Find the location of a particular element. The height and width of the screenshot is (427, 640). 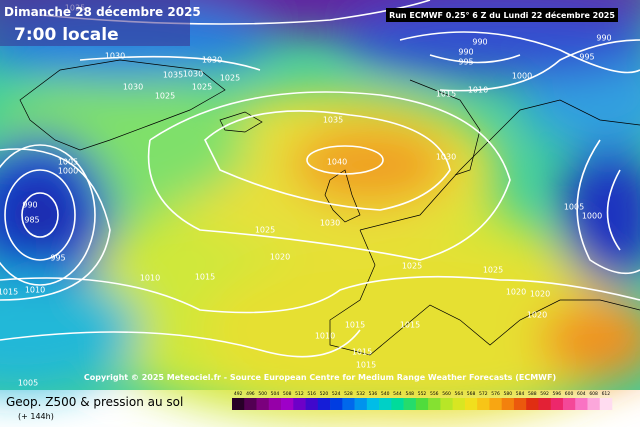

colorbar-label: 520 is located at coordinates (324, 394).